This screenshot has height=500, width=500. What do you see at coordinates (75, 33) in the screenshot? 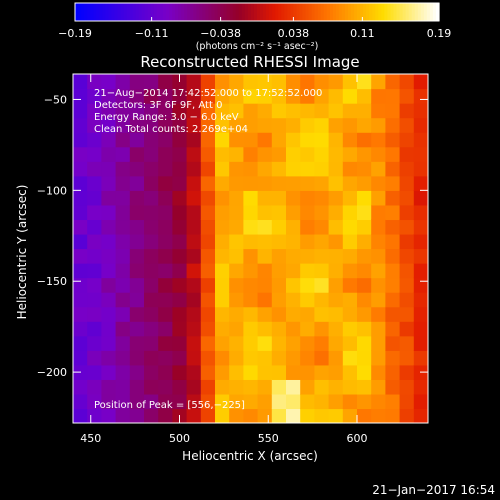
I see `colorbar-tick-label: −0.19` at bounding box center [75, 33].